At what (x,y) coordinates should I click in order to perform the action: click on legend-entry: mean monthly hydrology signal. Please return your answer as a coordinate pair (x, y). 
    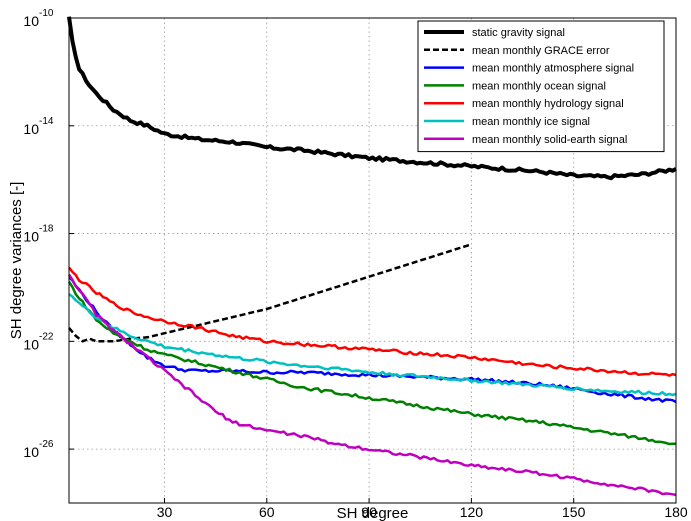
    Looking at the image, I should click on (524, 104).